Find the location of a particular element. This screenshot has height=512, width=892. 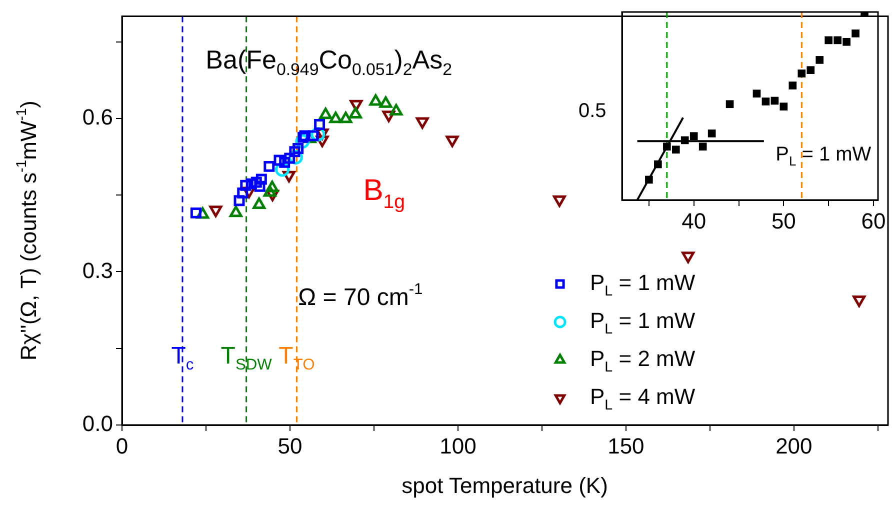

annotation: 0.5 is located at coordinates (592, 111).